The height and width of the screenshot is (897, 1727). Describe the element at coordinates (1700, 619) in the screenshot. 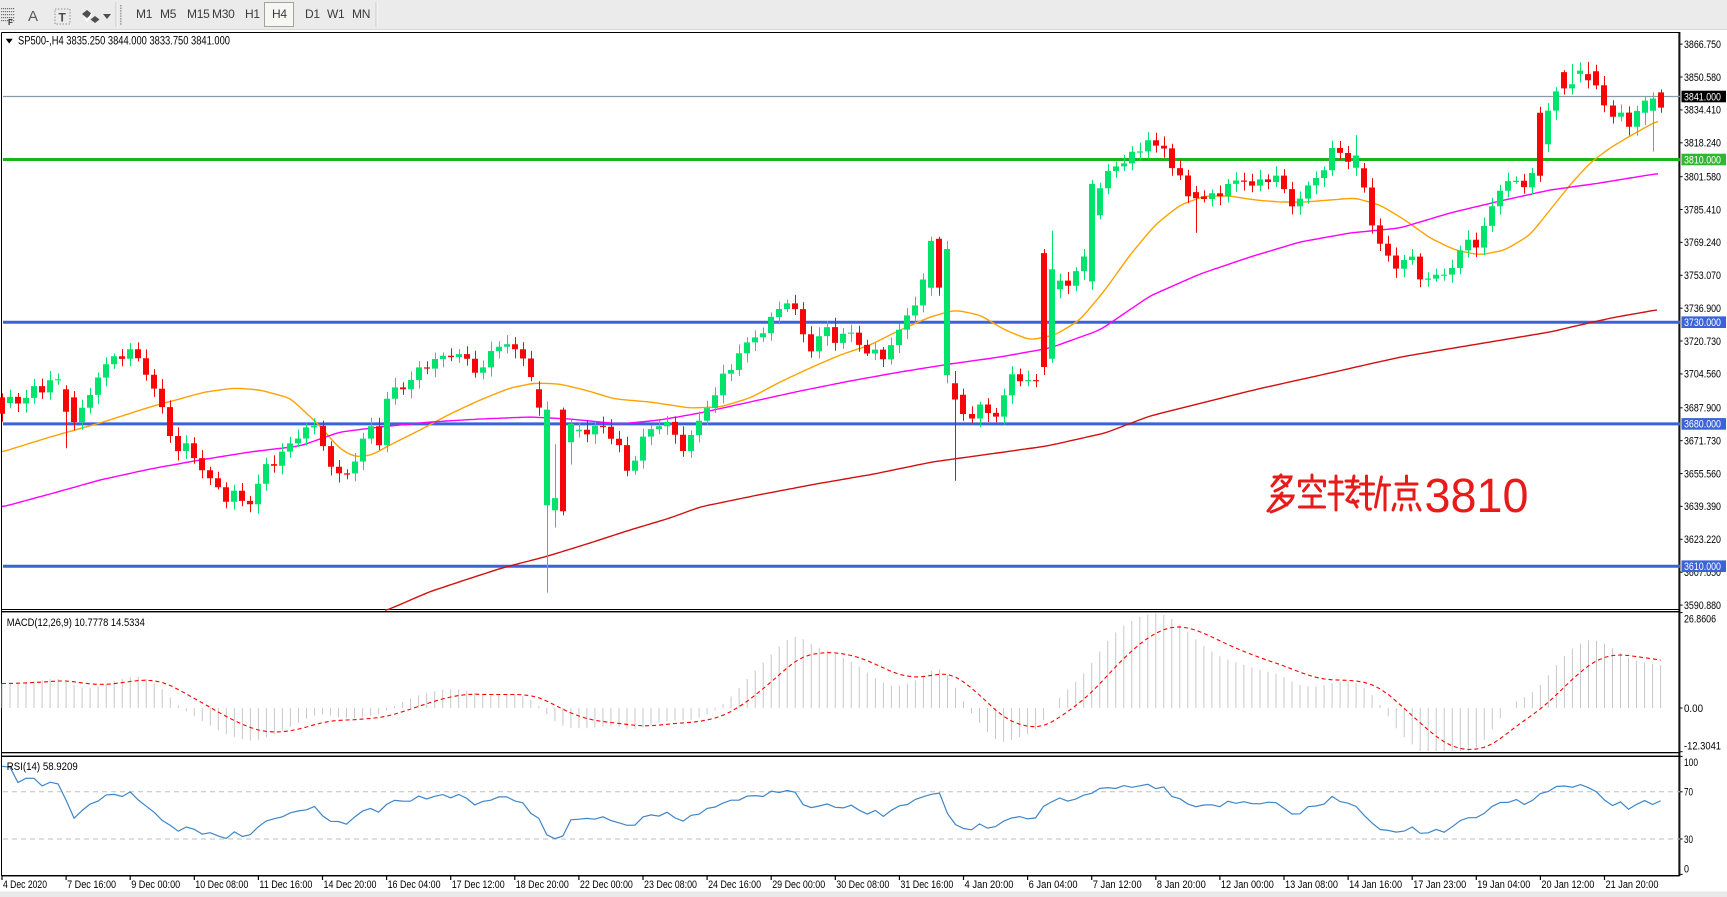

I see `svg-text: 26.8606` at that location.